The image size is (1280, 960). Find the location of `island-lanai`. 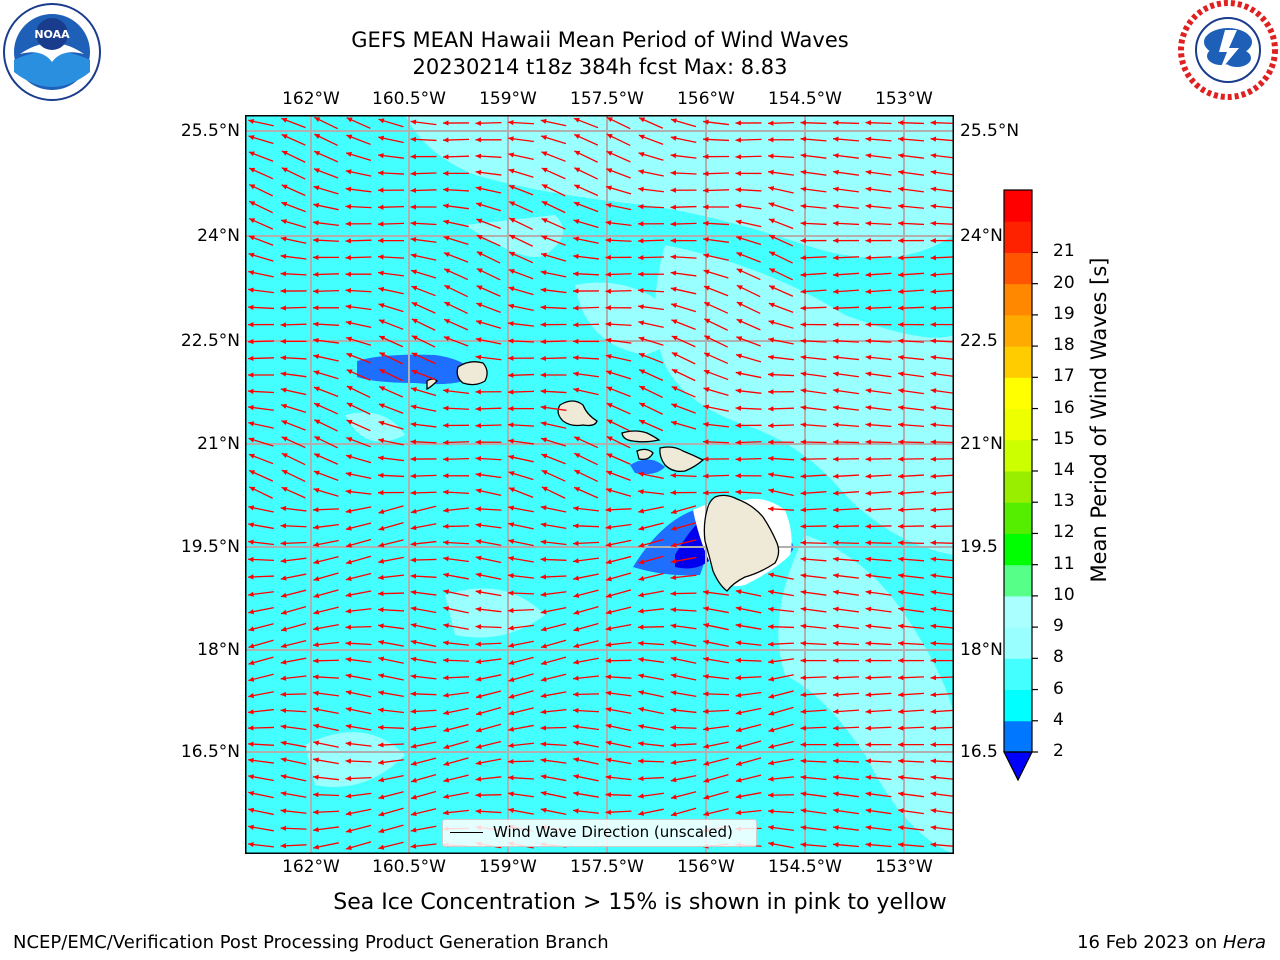

island-lanai is located at coordinates (645, 454).